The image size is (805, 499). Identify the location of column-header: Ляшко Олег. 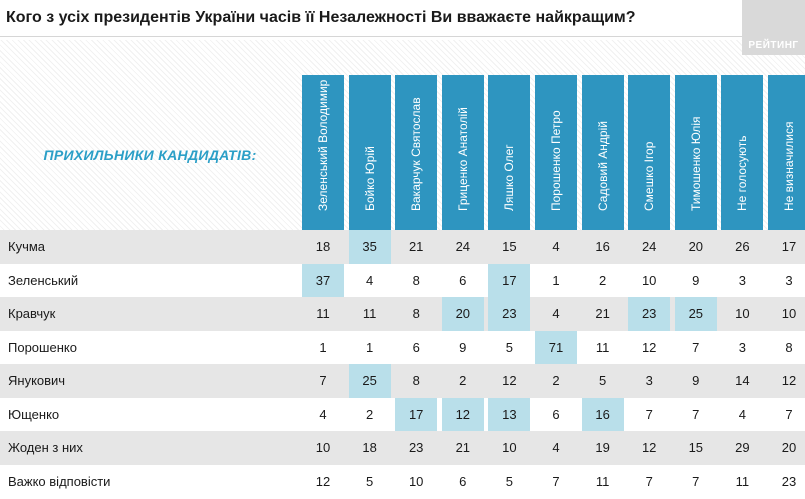
(509, 154).